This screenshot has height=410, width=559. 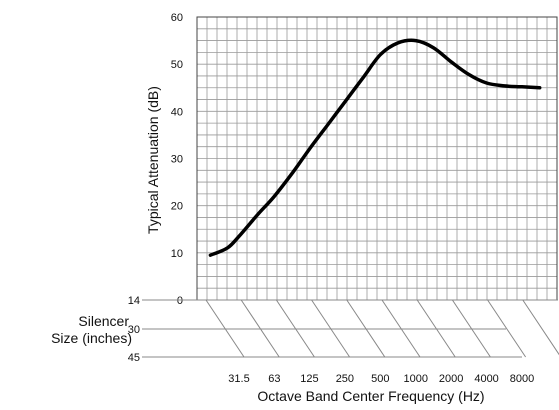 I want to click on silencer-size-grid: 14 30 45, so click(x=343, y=329).